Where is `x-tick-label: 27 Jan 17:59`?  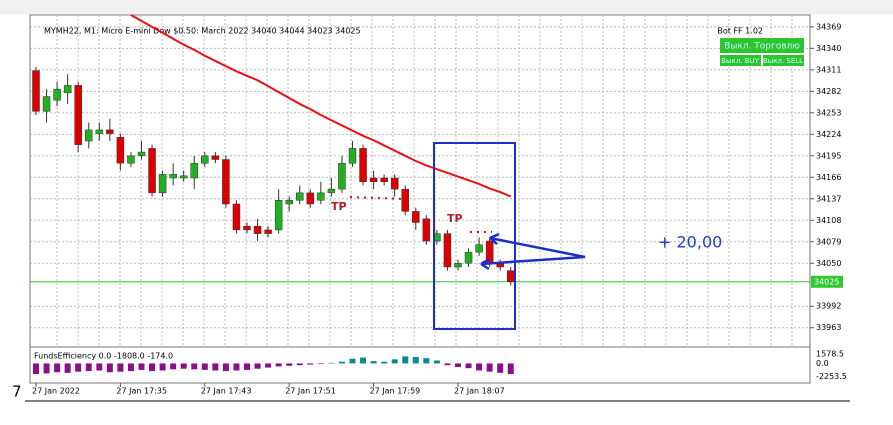 x-tick-label: 27 Jan 17:59 is located at coordinates (395, 391).